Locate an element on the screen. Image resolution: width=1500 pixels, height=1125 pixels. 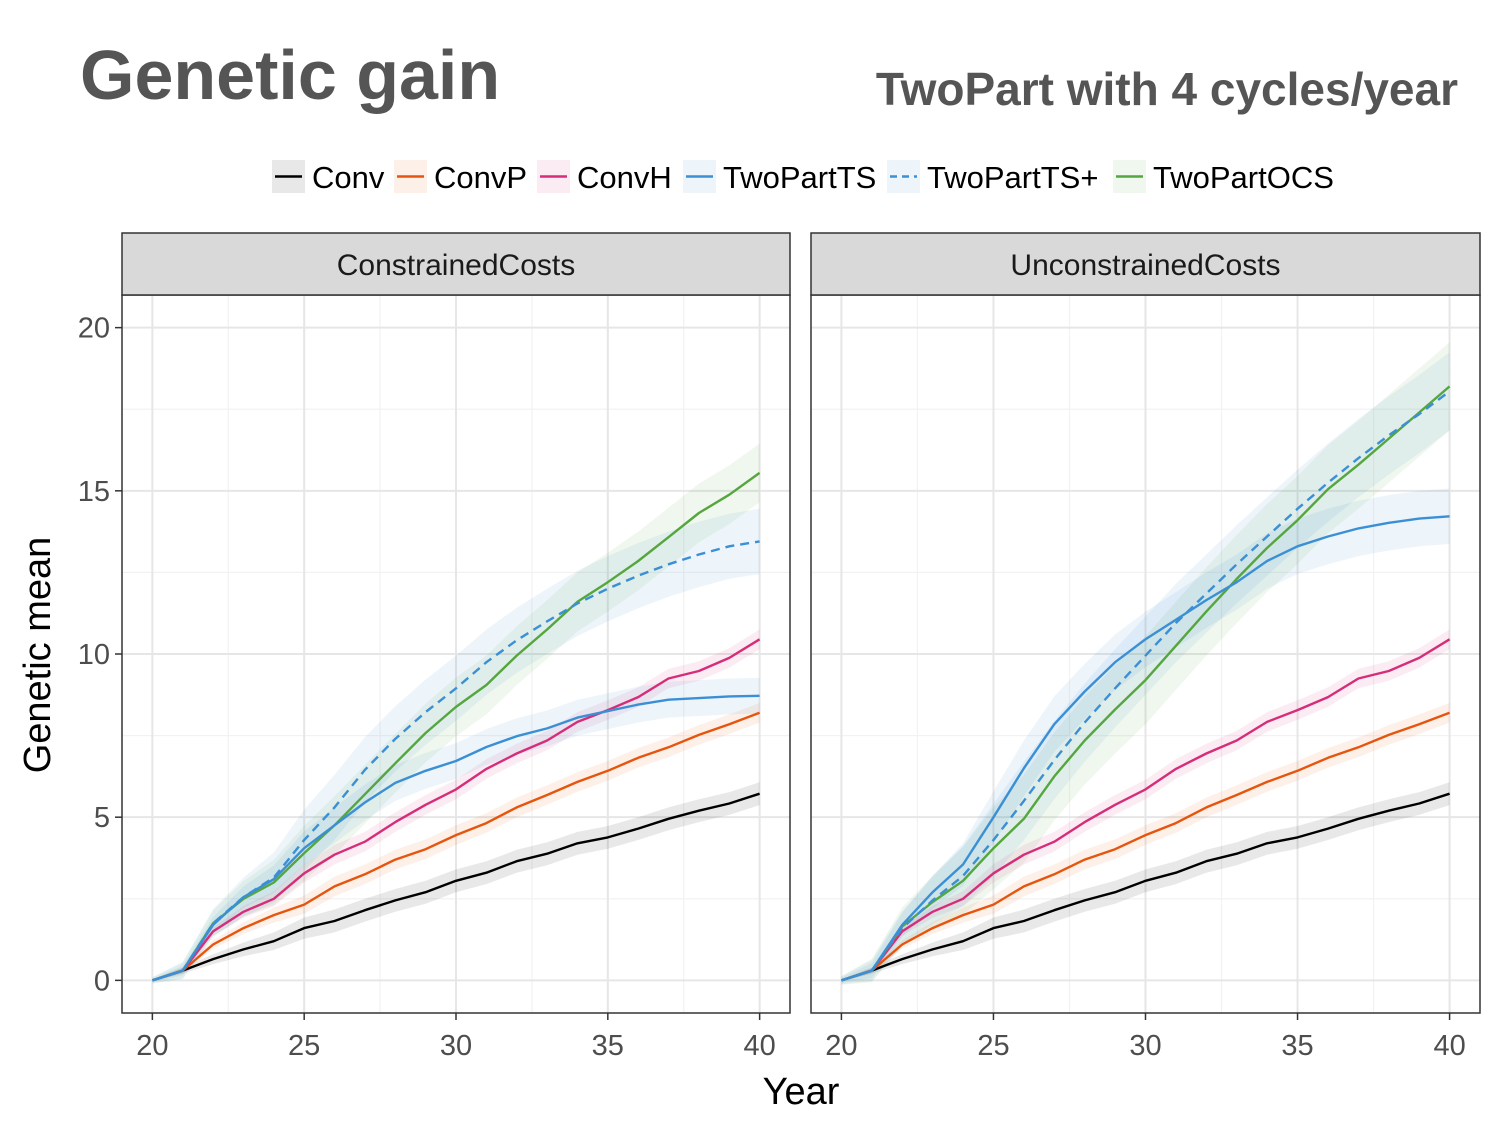
legend-item-twopartts-plus: TwoPartTS+ is located at coordinates (992, 177).